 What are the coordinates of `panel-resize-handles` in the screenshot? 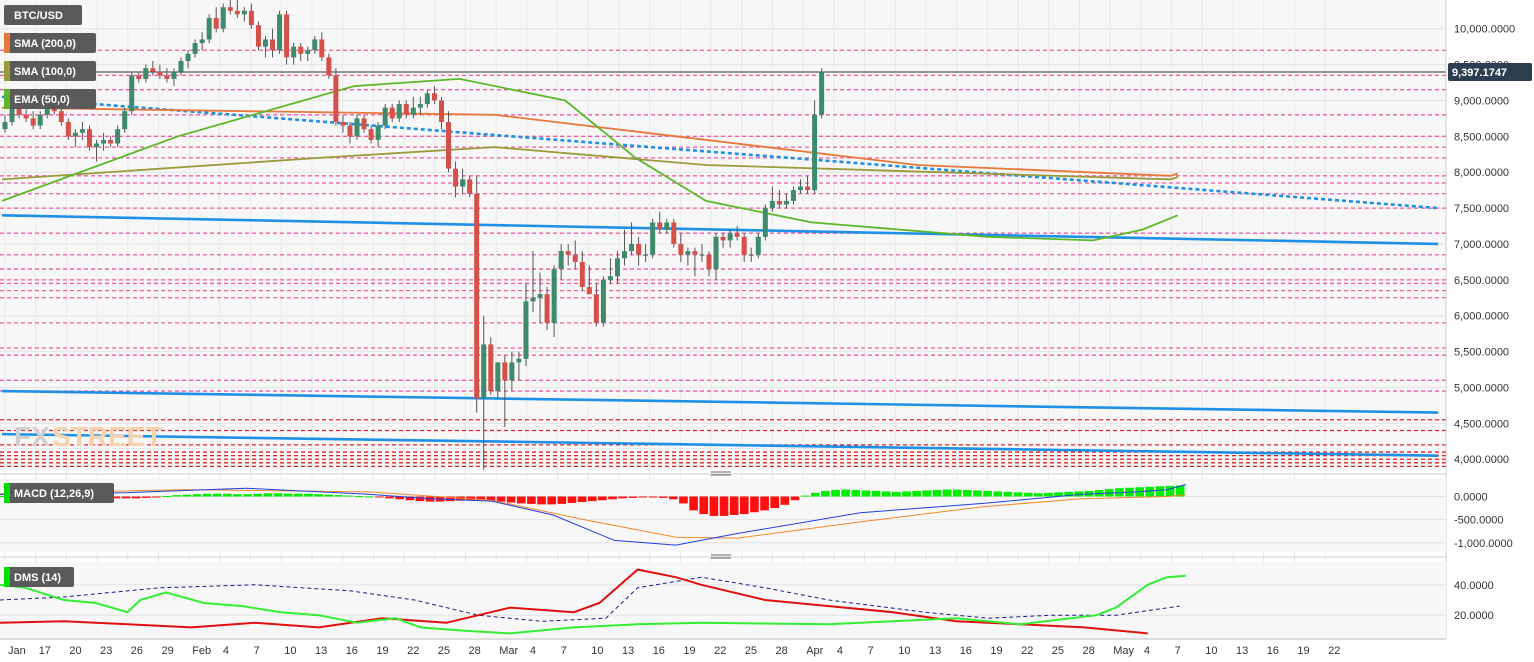 It's located at (723, 515).